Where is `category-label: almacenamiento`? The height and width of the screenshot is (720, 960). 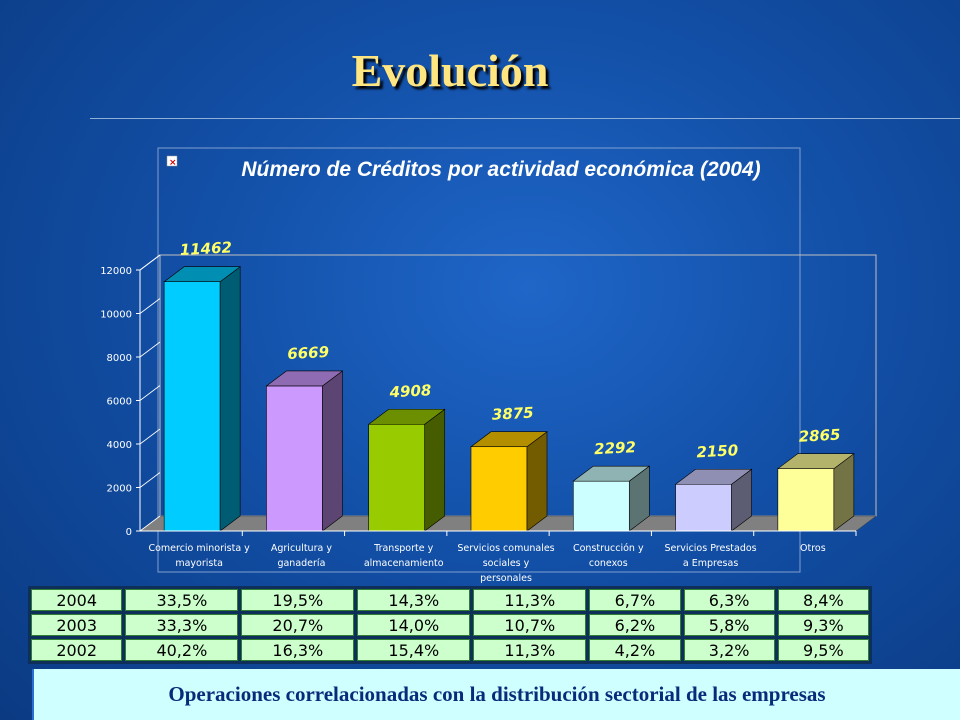 category-label: almacenamiento is located at coordinates (404, 563).